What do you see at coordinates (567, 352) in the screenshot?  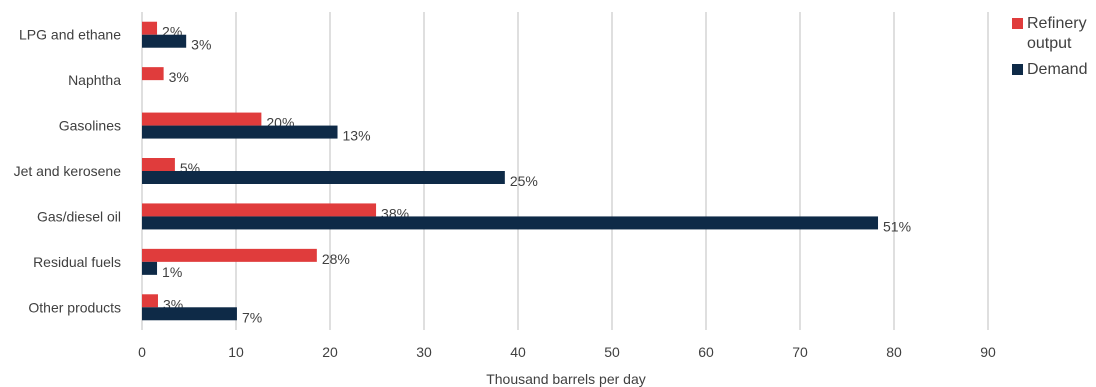 I see `x-axis-ticks: 0 10 20 30 40 50 60 70 80 90` at bounding box center [567, 352].